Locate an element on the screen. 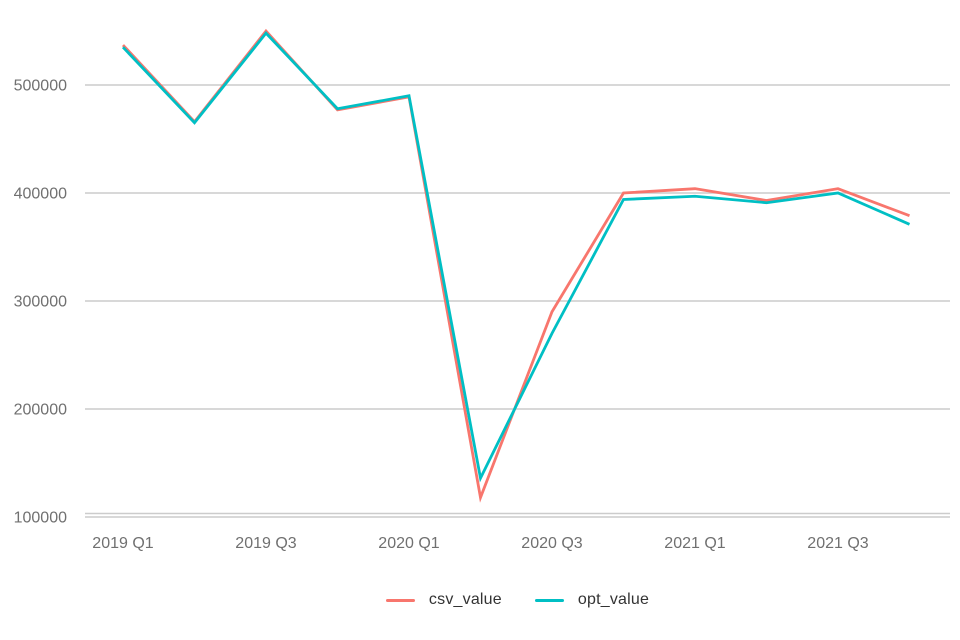 This screenshot has width=960, height=640. x-axis-tick-label: 2021 Q1 is located at coordinates (694, 543).